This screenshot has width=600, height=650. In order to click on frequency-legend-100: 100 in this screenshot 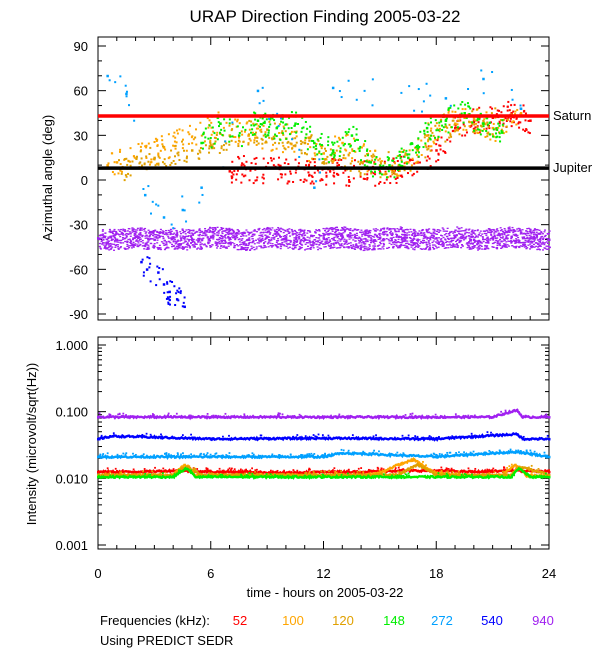, I will do `click(293, 620)`.